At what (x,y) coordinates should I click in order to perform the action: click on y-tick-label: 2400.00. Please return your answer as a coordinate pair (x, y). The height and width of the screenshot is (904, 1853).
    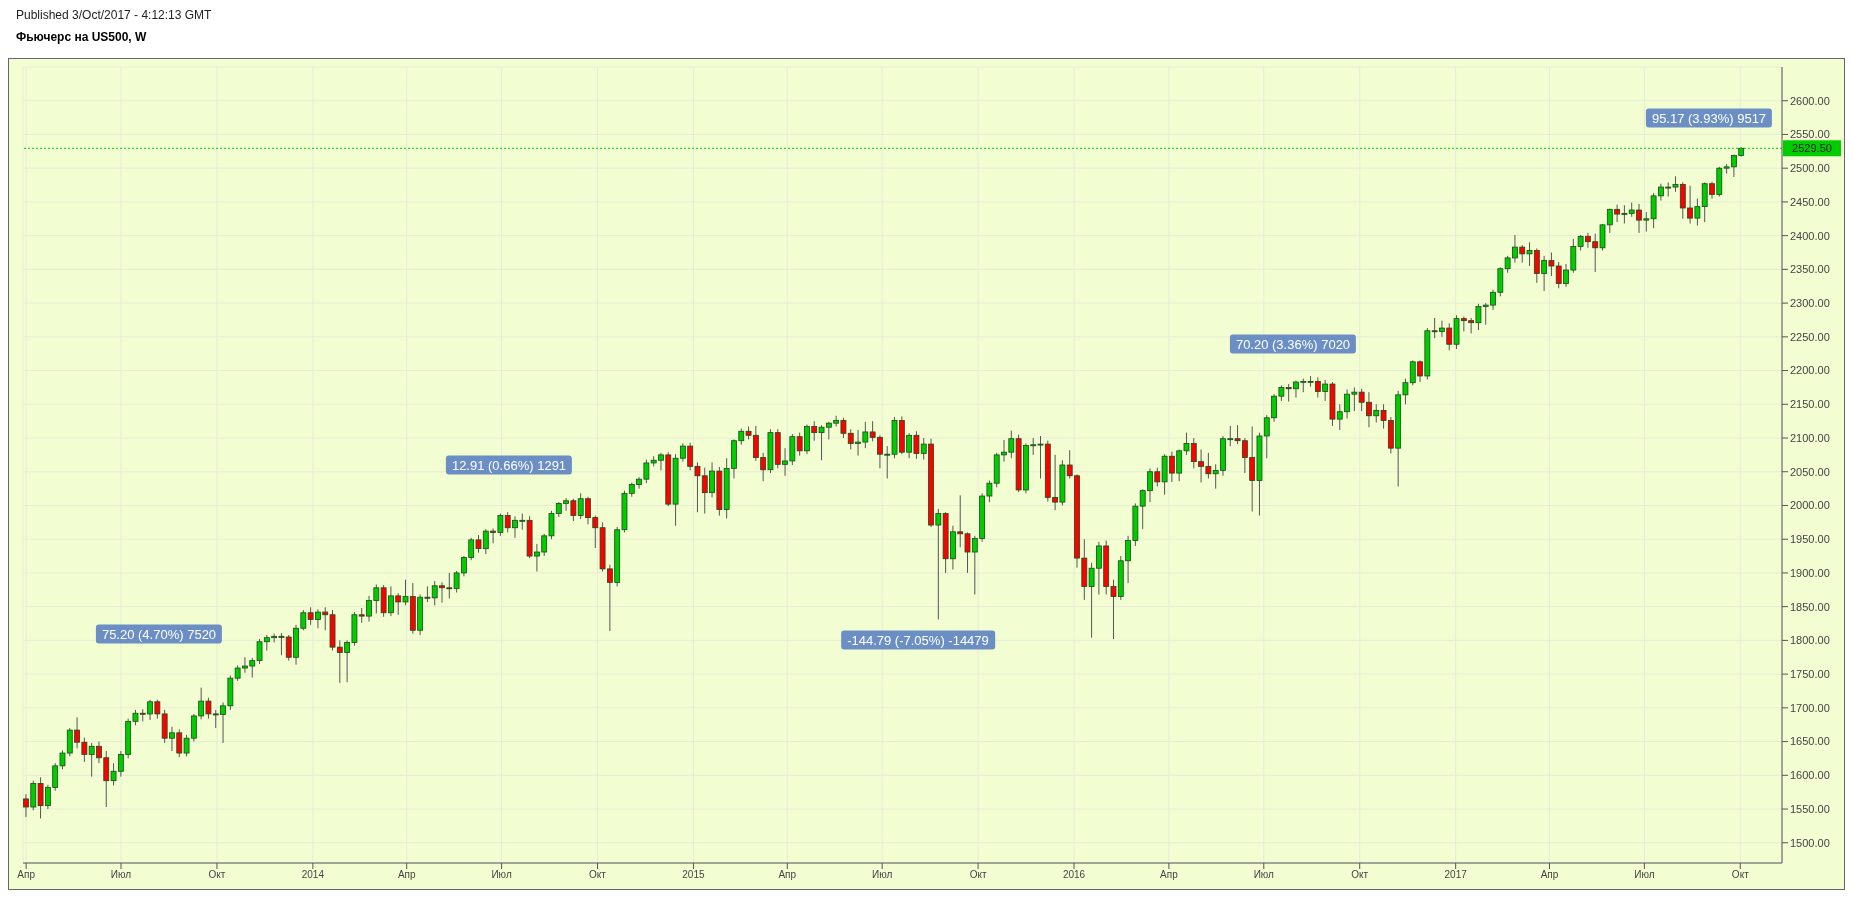
    Looking at the image, I should click on (1810, 235).